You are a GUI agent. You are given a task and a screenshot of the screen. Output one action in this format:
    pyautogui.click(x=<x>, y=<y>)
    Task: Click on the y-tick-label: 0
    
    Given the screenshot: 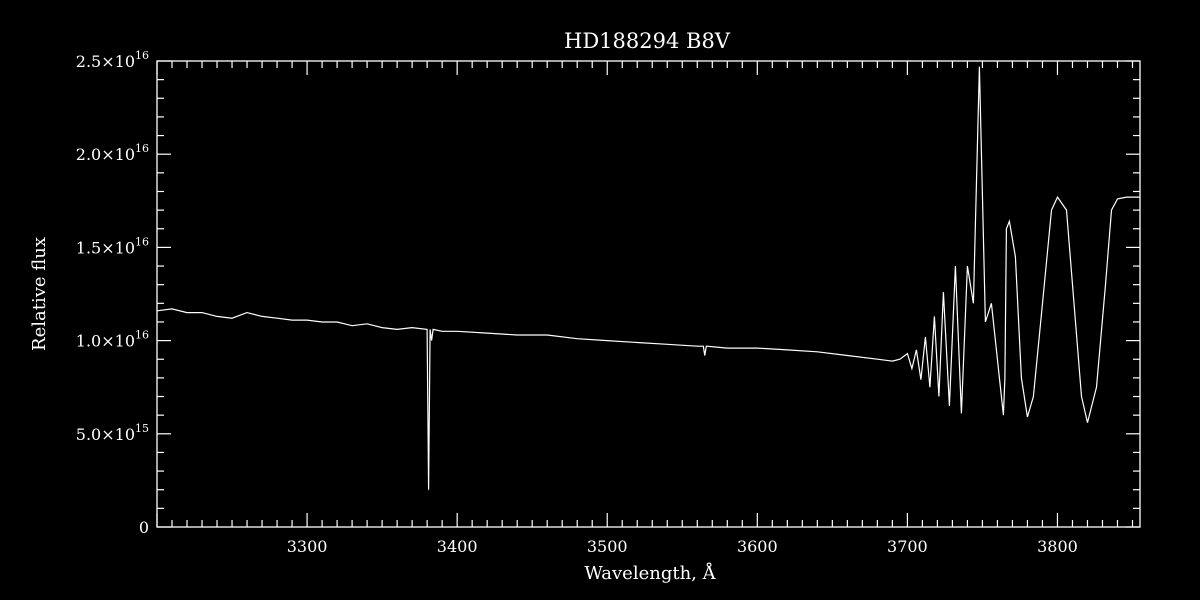 What is the action you would take?
    pyautogui.click(x=144, y=527)
    